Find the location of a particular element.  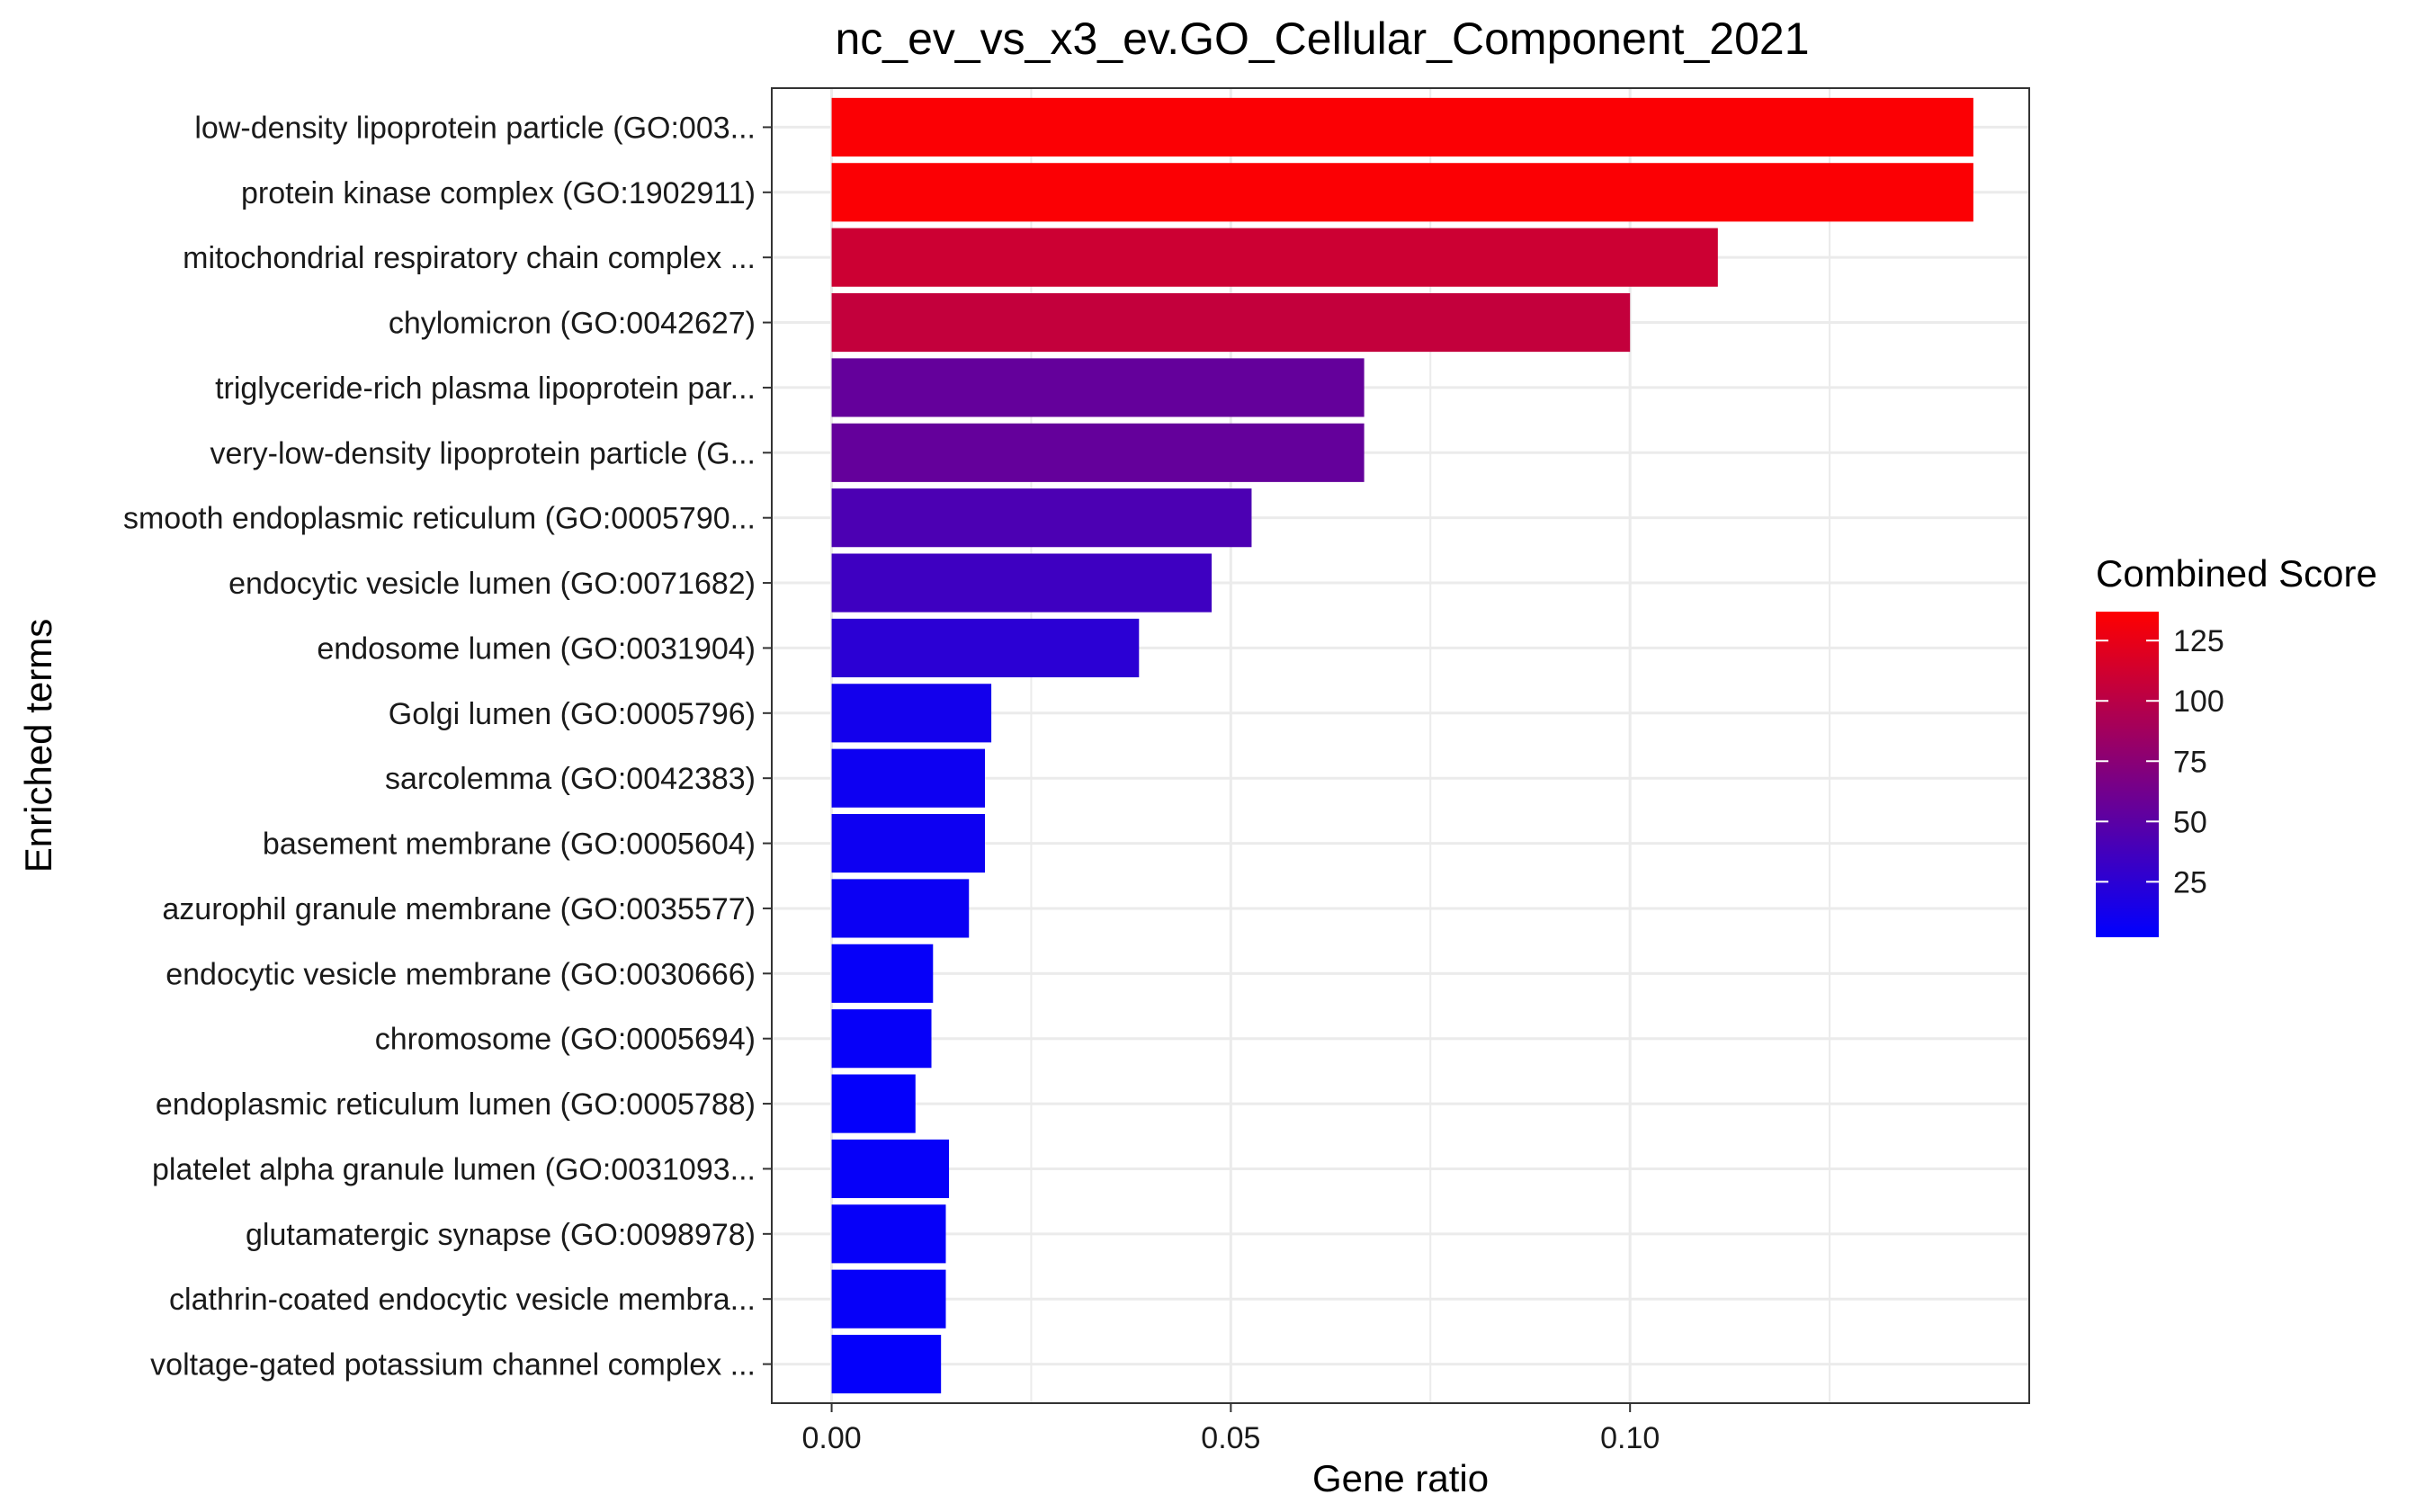

y-tick-label: Golgi lumen (GO:0005796) is located at coordinates (573, 714).